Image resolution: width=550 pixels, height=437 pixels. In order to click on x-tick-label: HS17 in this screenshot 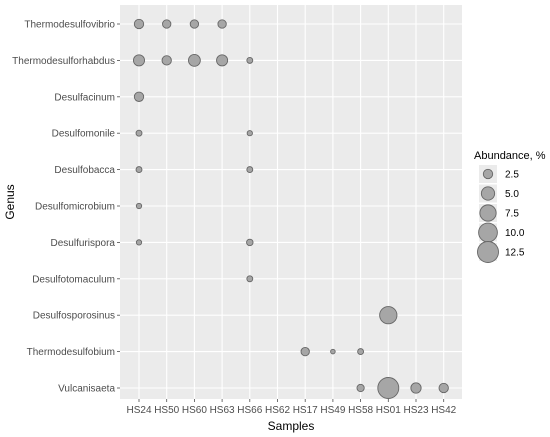, I will do `click(305, 410)`.